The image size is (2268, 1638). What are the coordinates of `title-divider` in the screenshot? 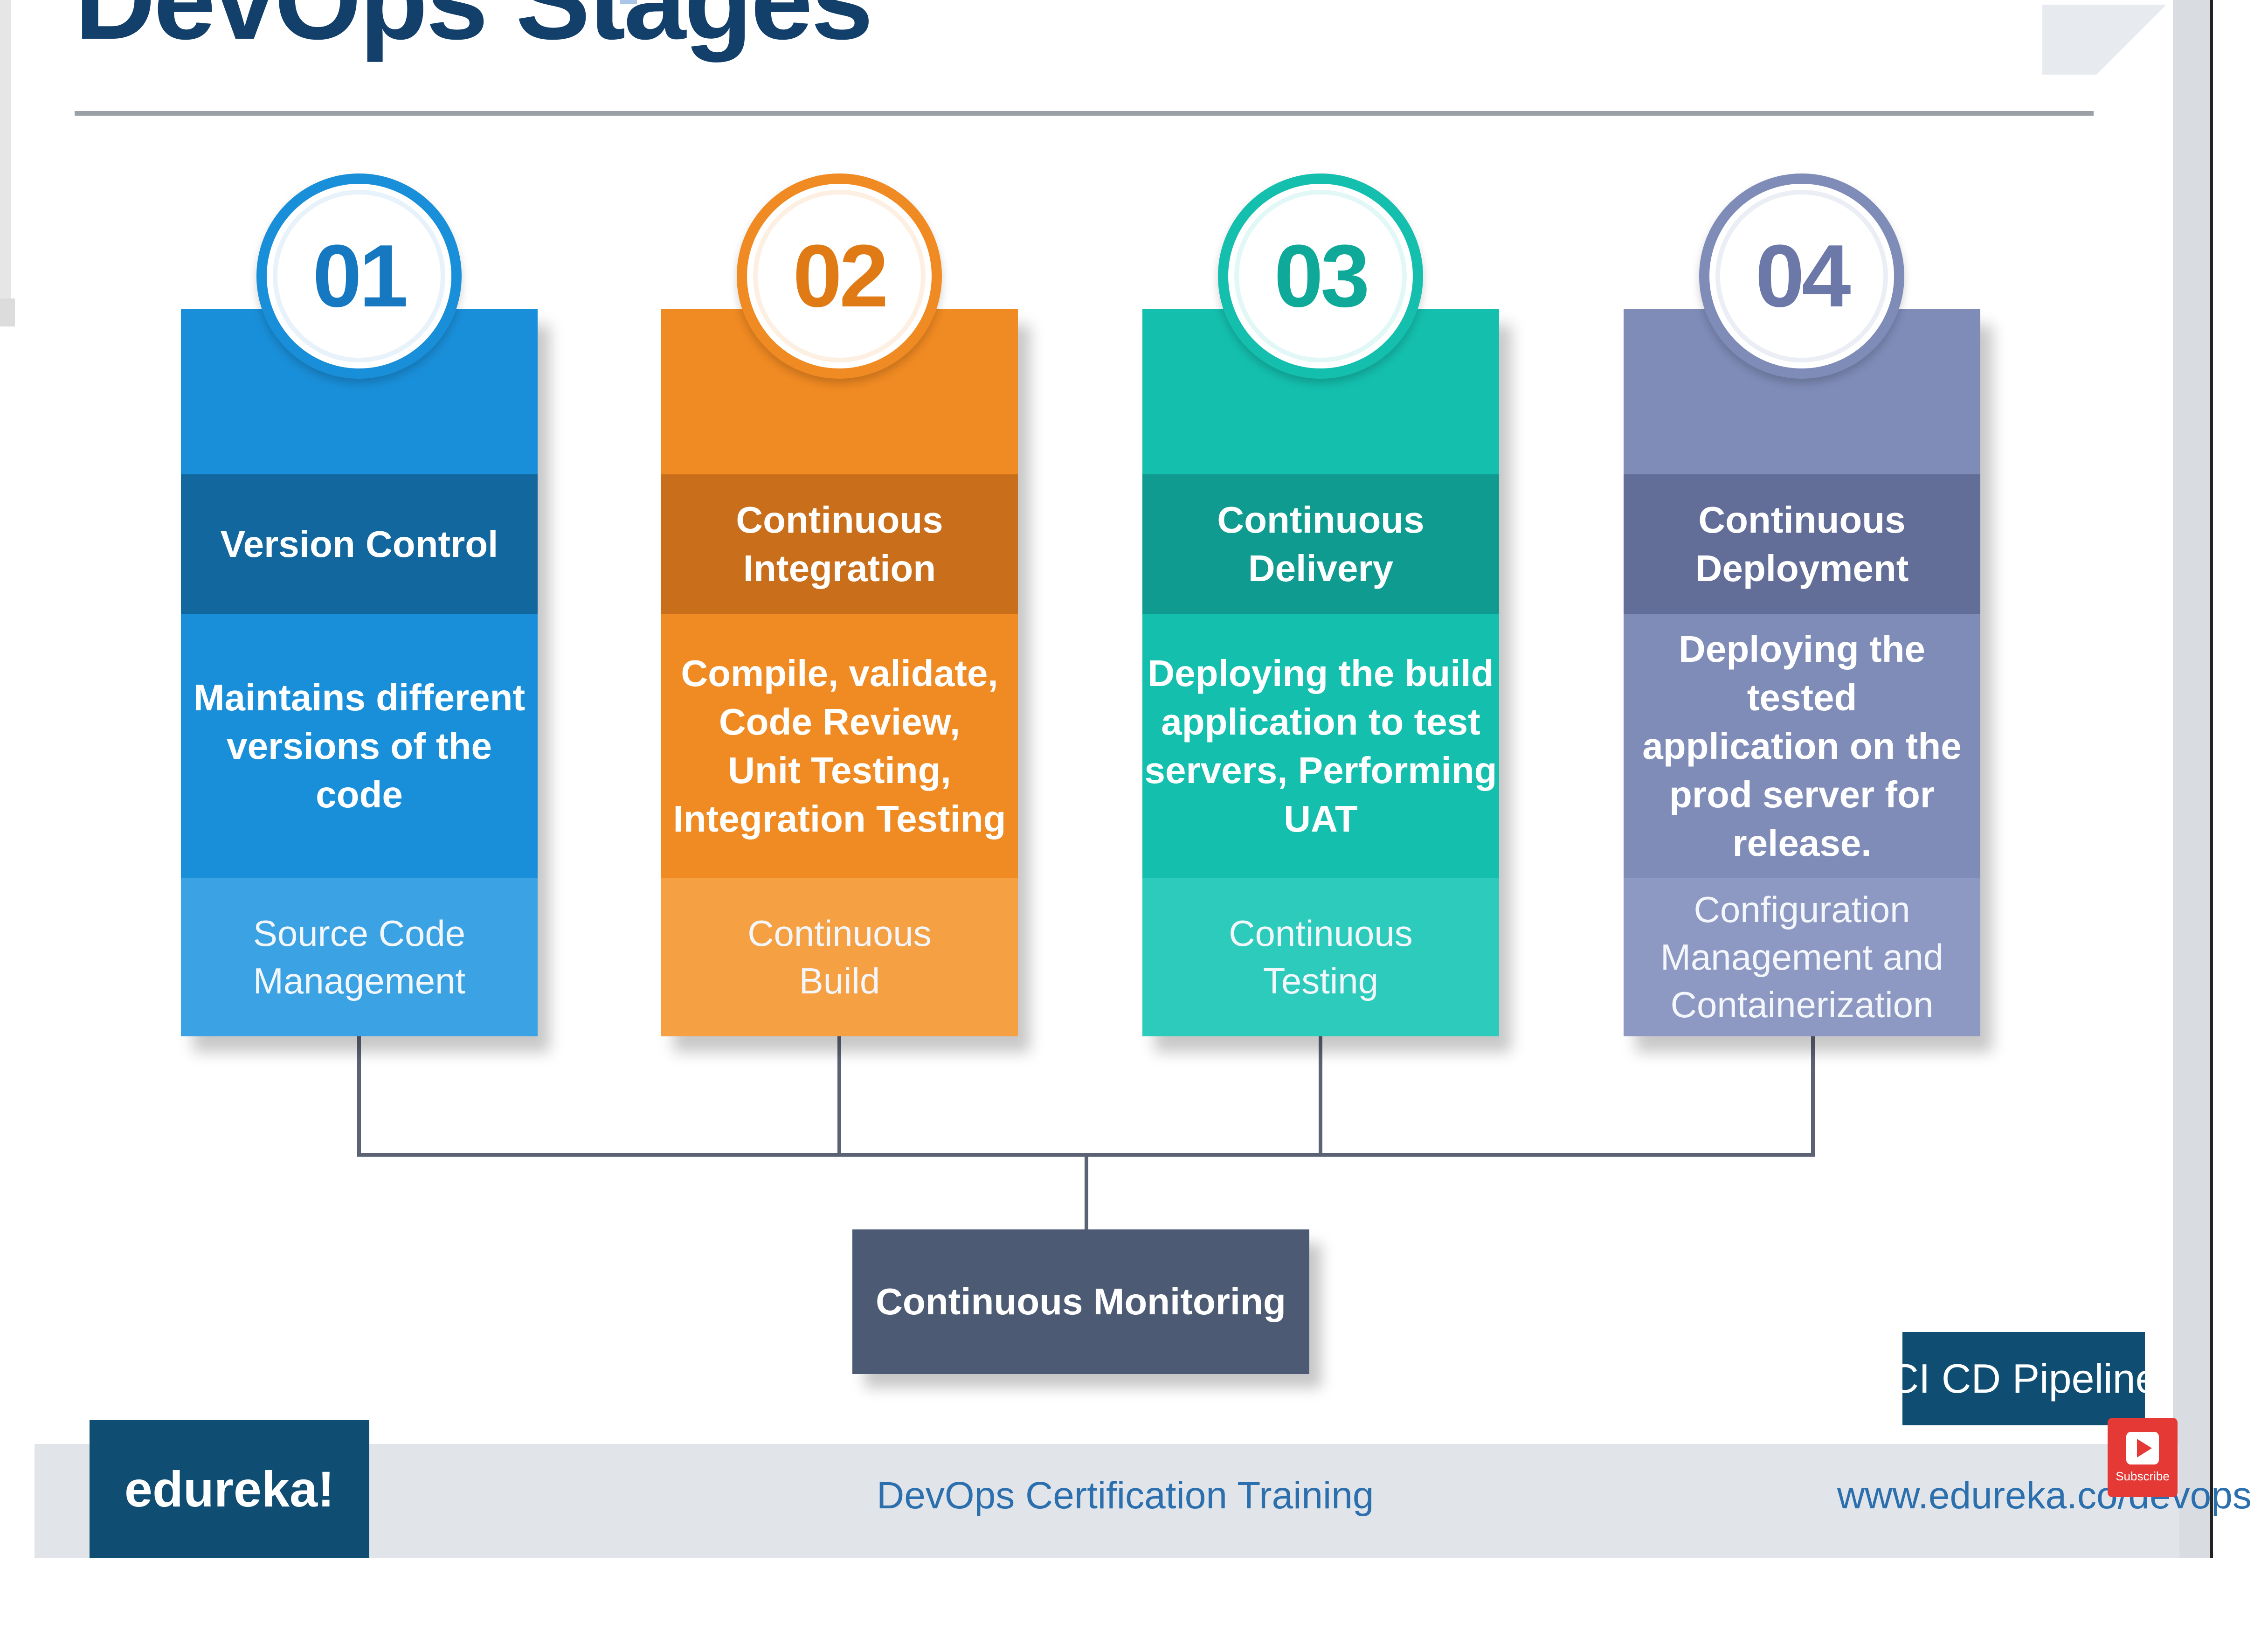 It's located at (1084, 113).